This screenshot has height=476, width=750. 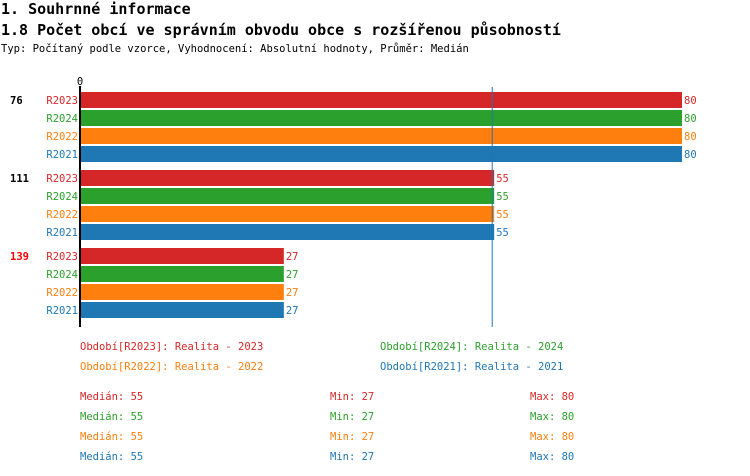 What do you see at coordinates (96, 9) in the screenshot?
I see `section-title: 1. Souhrnné informace` at bounding box center [96, 9].